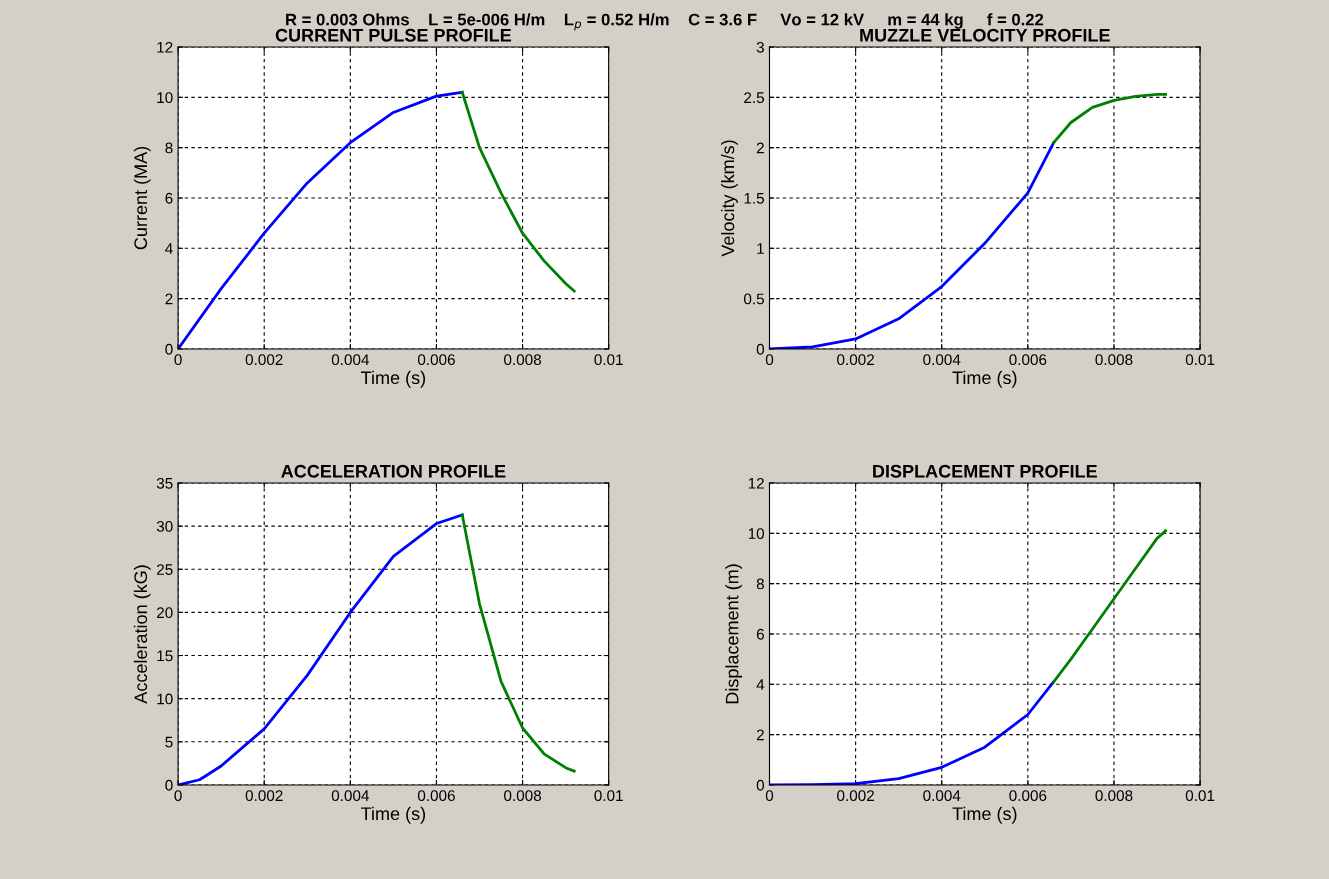 Image resolution: width=1329 pixels, height=879 pixels. What do you see at coordinates (985, 471) in the screenshot?
I see `chart-title: DISPLACEMENT PROFILE` at bounding box center [985, 471].